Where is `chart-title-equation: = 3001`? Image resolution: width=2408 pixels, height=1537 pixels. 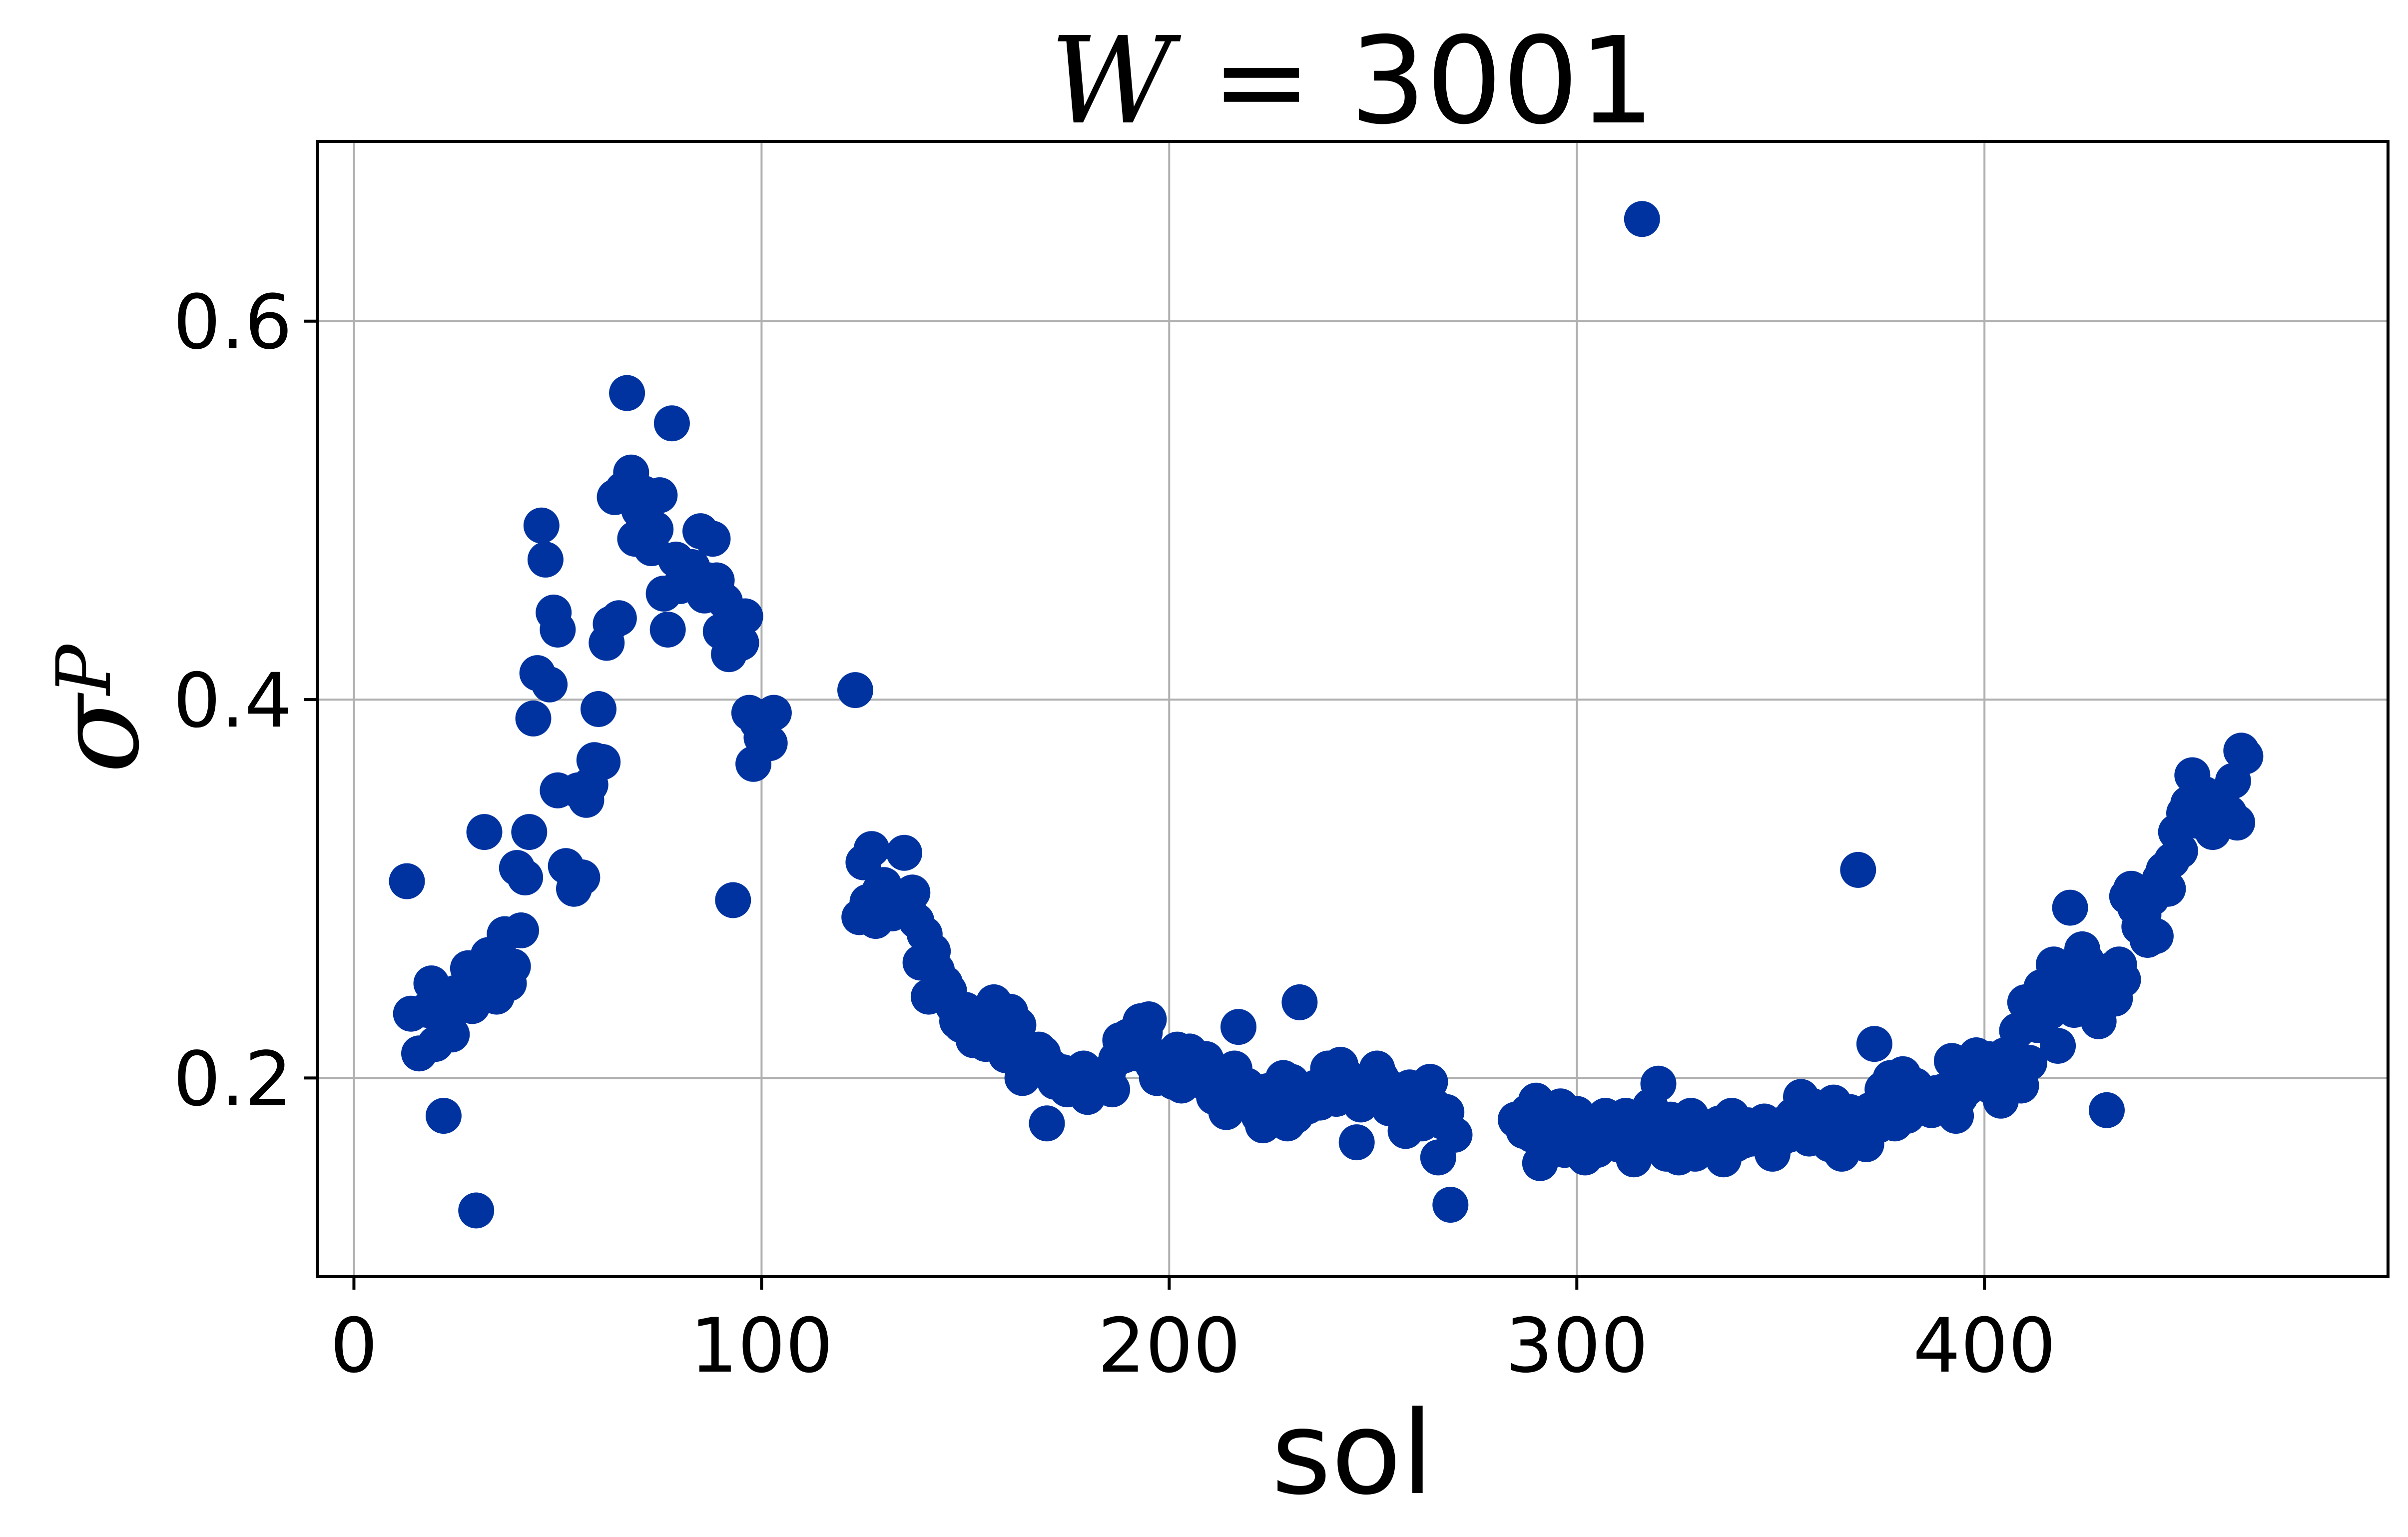
chart-title-equation: = 3001 is located at coordinates (1414, 81).